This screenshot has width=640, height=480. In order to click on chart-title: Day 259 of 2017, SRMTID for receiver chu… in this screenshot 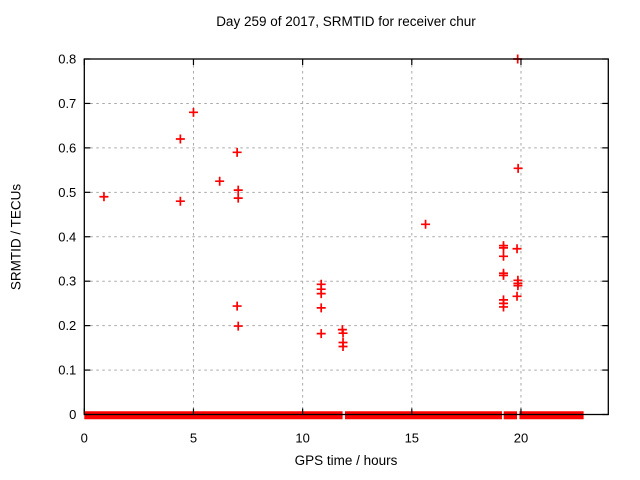, I will do `click(346, 21)`.